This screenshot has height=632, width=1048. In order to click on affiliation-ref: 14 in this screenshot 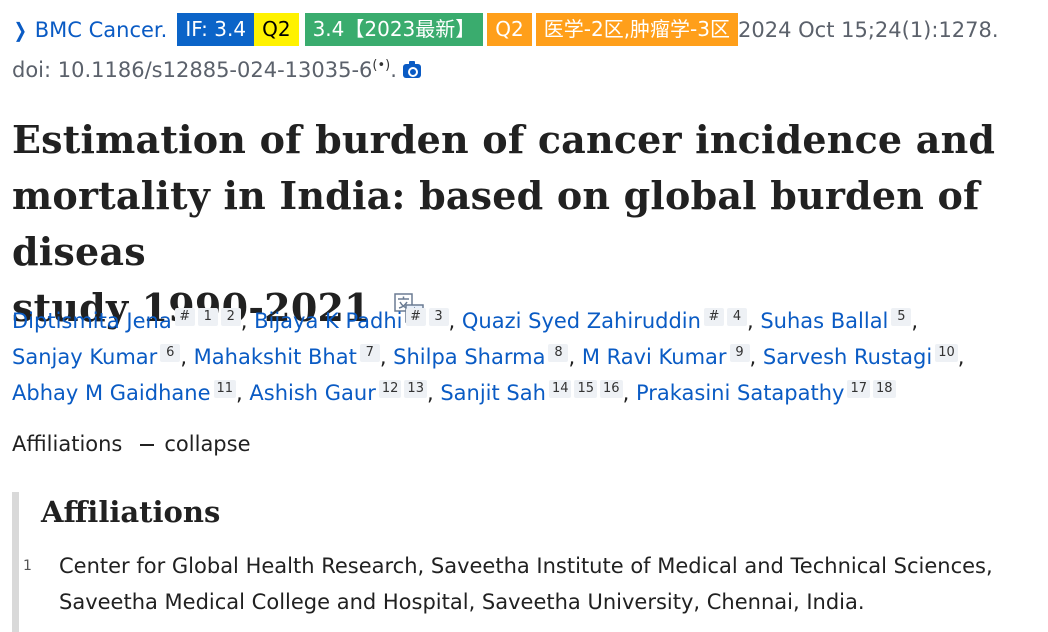, I will do `click(560, 389)`.